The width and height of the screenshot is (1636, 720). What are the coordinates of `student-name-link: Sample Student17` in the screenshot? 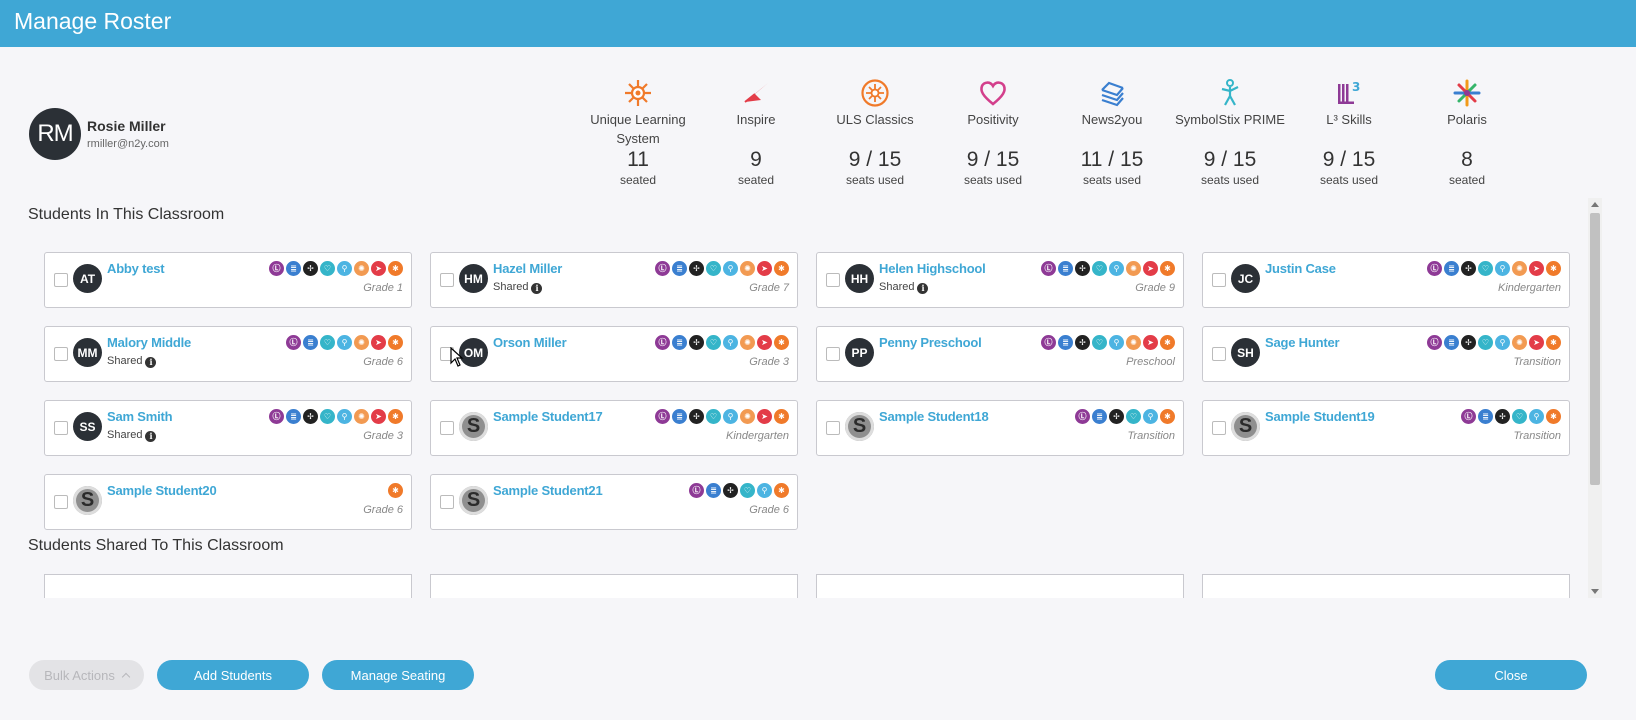 It's located at (548, 416).